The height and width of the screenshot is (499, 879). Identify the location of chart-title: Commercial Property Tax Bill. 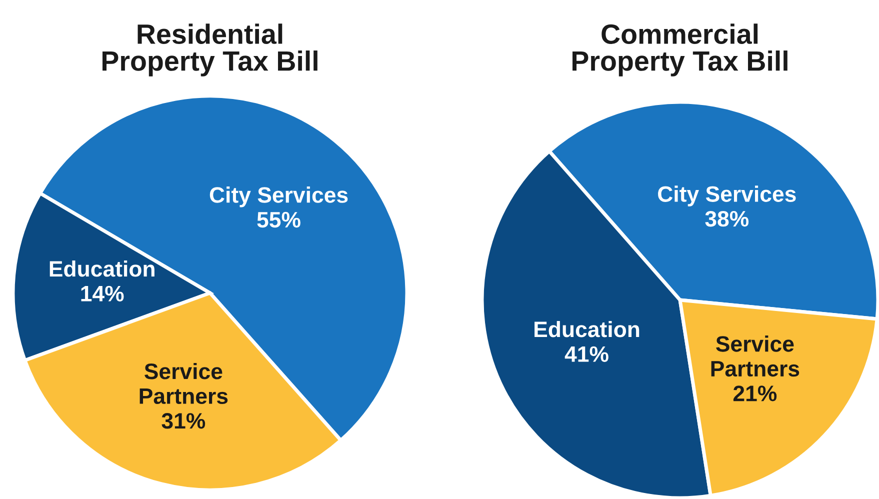
(680, 50).